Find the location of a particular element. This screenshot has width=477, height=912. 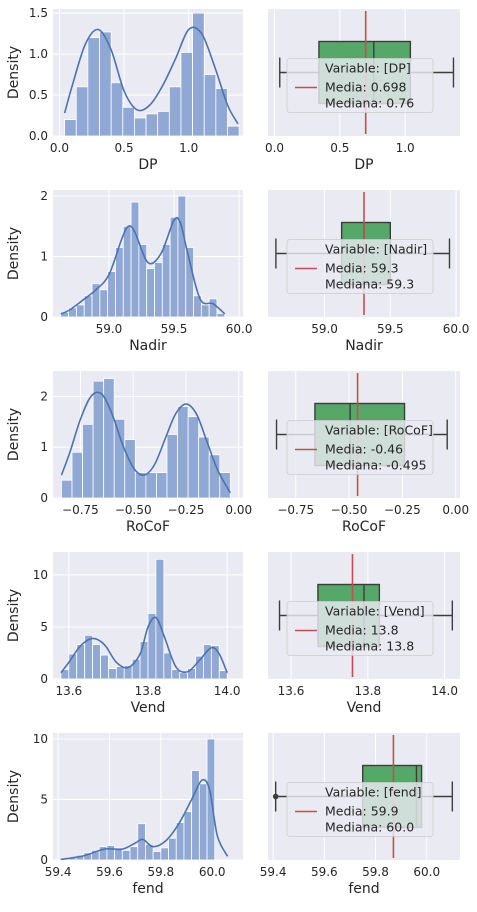

x-axis-label: DP is located at coordinates (147, 165).